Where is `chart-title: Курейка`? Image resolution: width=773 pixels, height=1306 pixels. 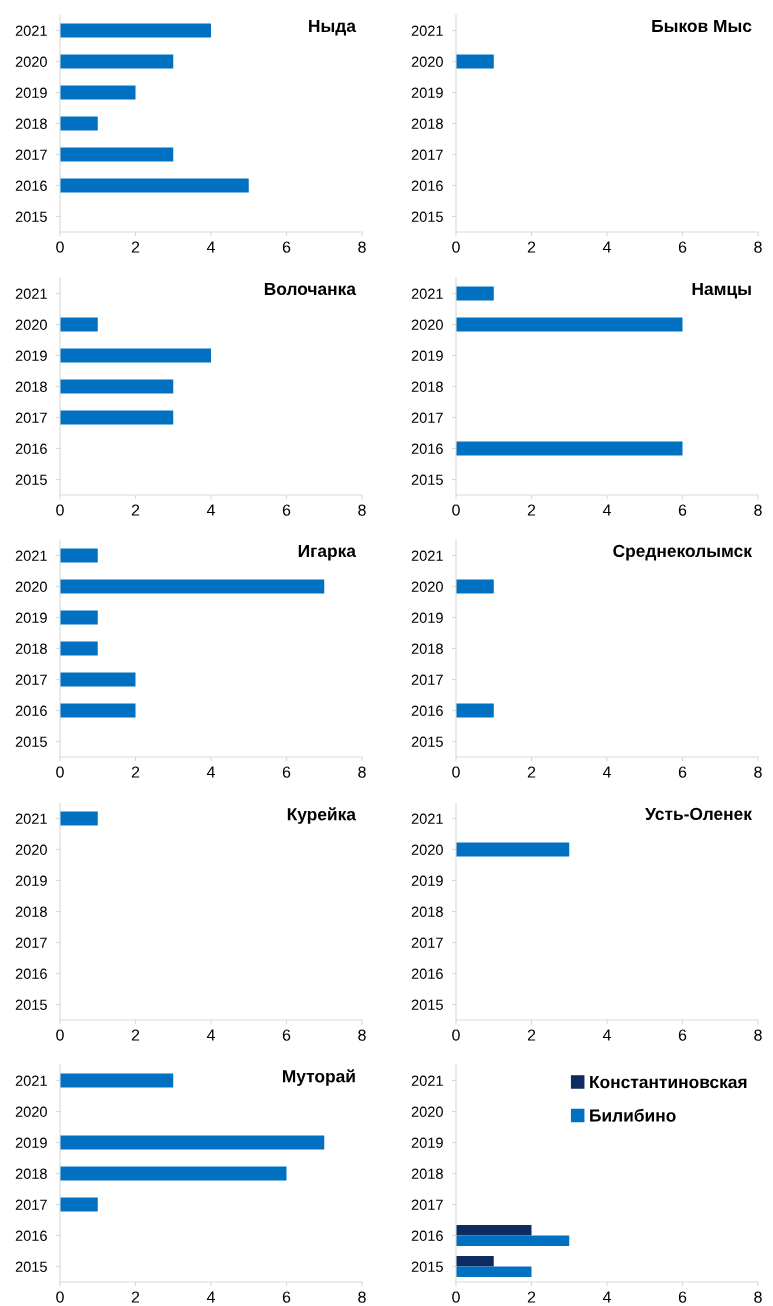
chart-title: Курейка is located at coordinates (322, 815).